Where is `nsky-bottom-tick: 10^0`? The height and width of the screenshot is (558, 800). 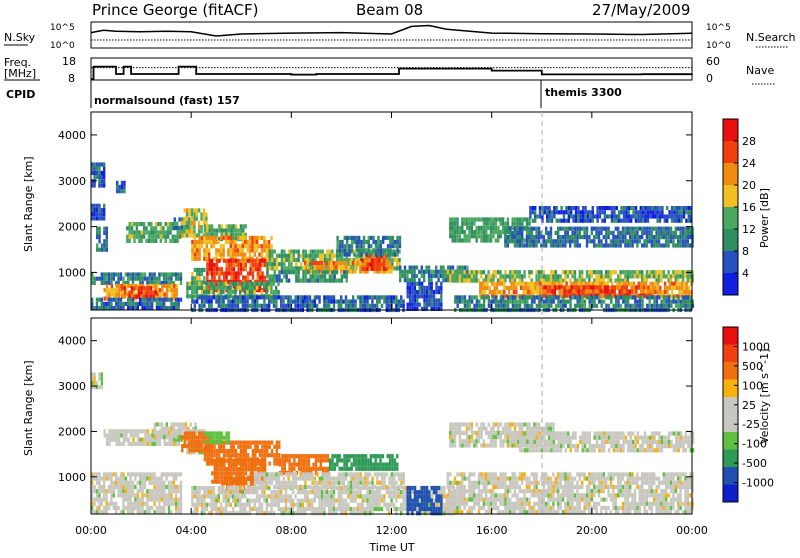 nsky-bottom-tick: 10^0 is located at coordinates (62, 46).